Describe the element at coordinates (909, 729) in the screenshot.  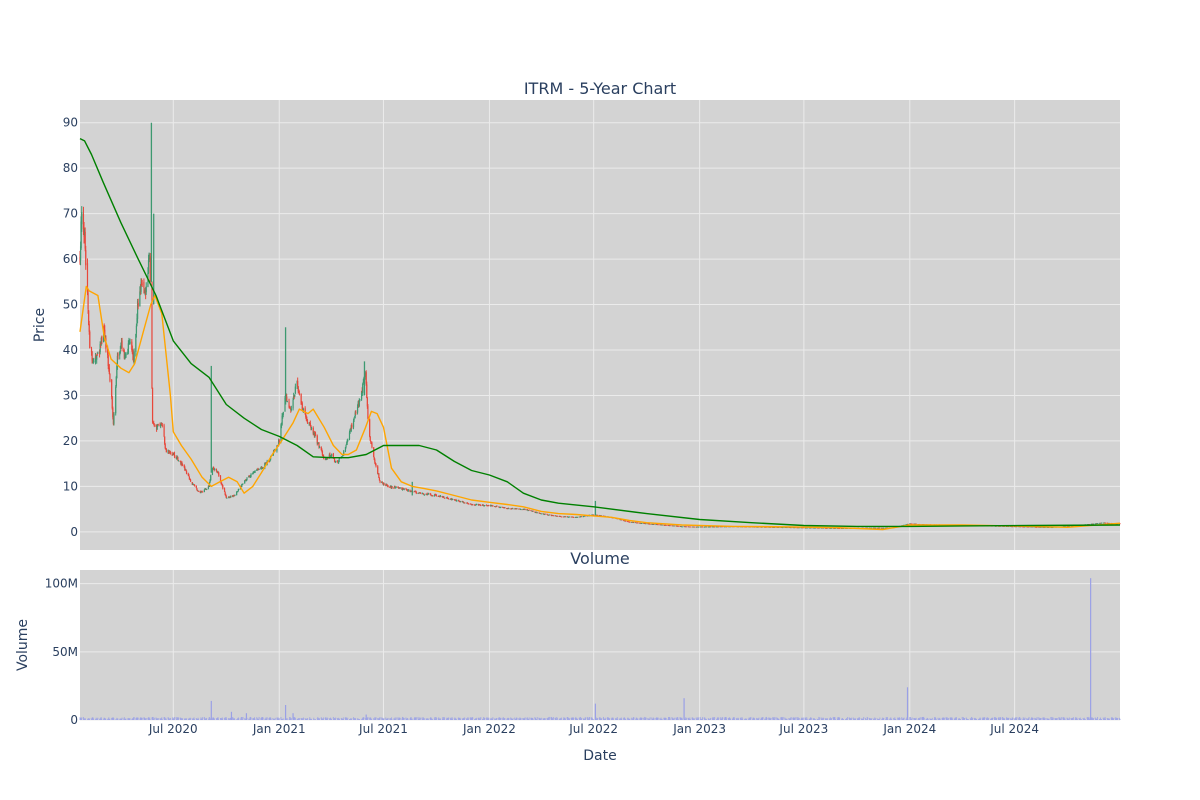
I see `date-tick-label: Jan 2024` at that location.